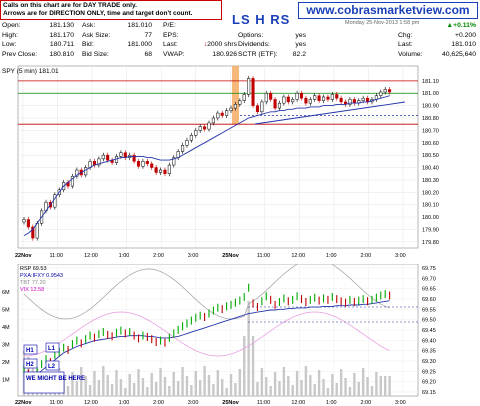  What do you see at coordinates (6, 381) in the screenshot?
I see `sub-left-tick: 1M` at bounding box center [6, 381].